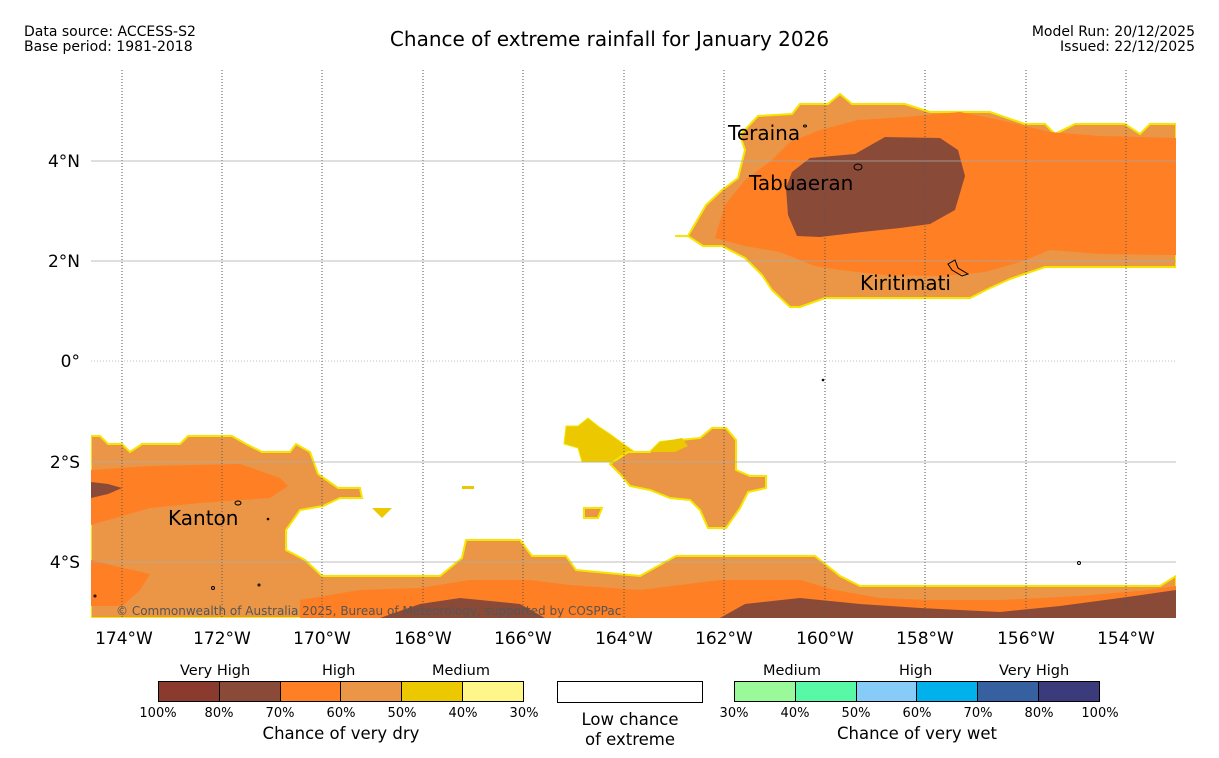 The height and width of the screenshot is (758, 1219). What do you see at coordinates (222, 639) in the screenshot?
I see `lon-label: 172°W` at bounding box center [222, 639].